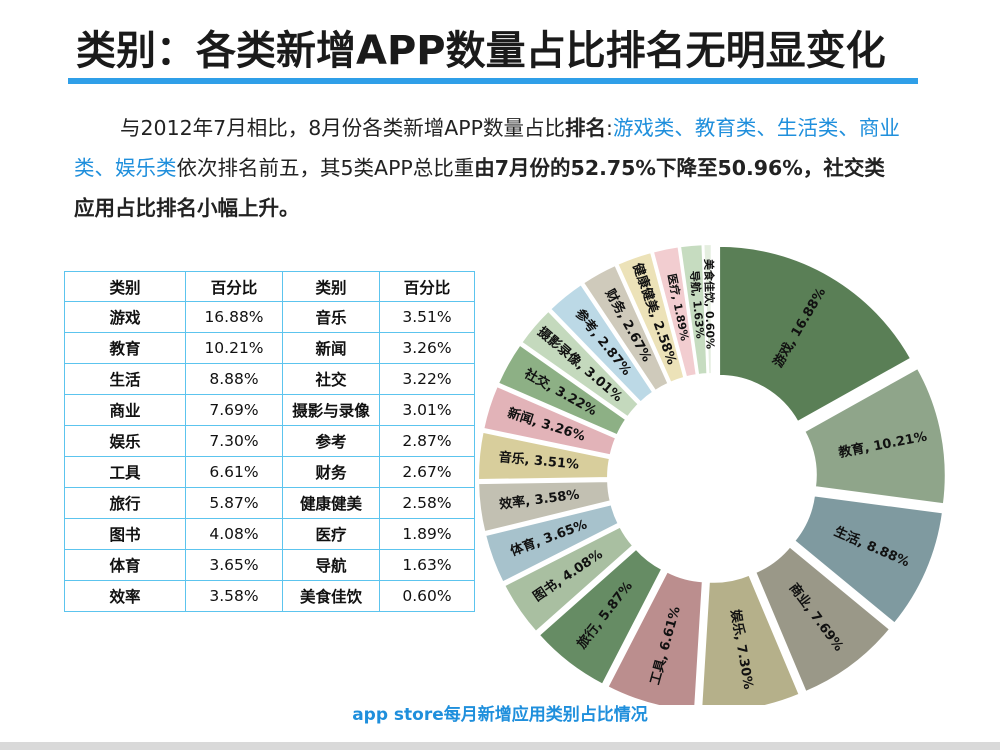  What do you see at coordinates (234, 565) in the screenshot?
I see `cell-percent-left: 3.65%` at bounding box center [234, 565].